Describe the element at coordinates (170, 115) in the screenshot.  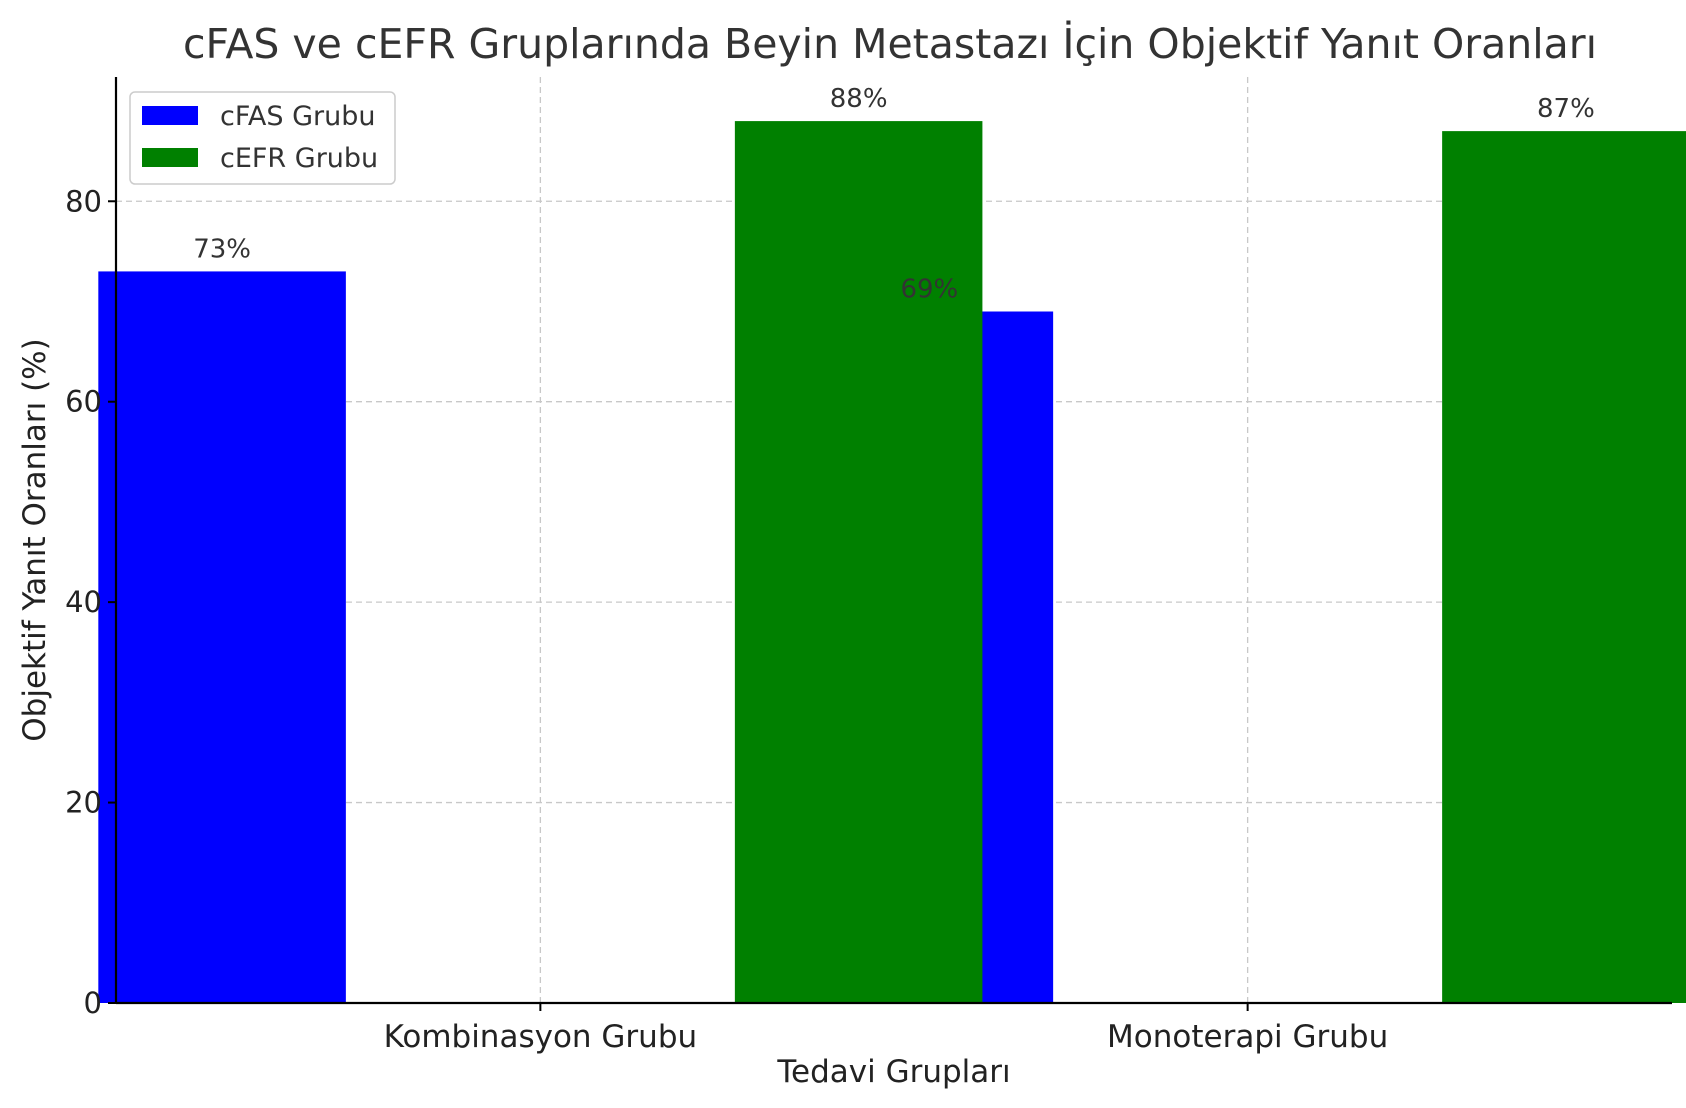
I see `legend-swatch-cfas` at that location.